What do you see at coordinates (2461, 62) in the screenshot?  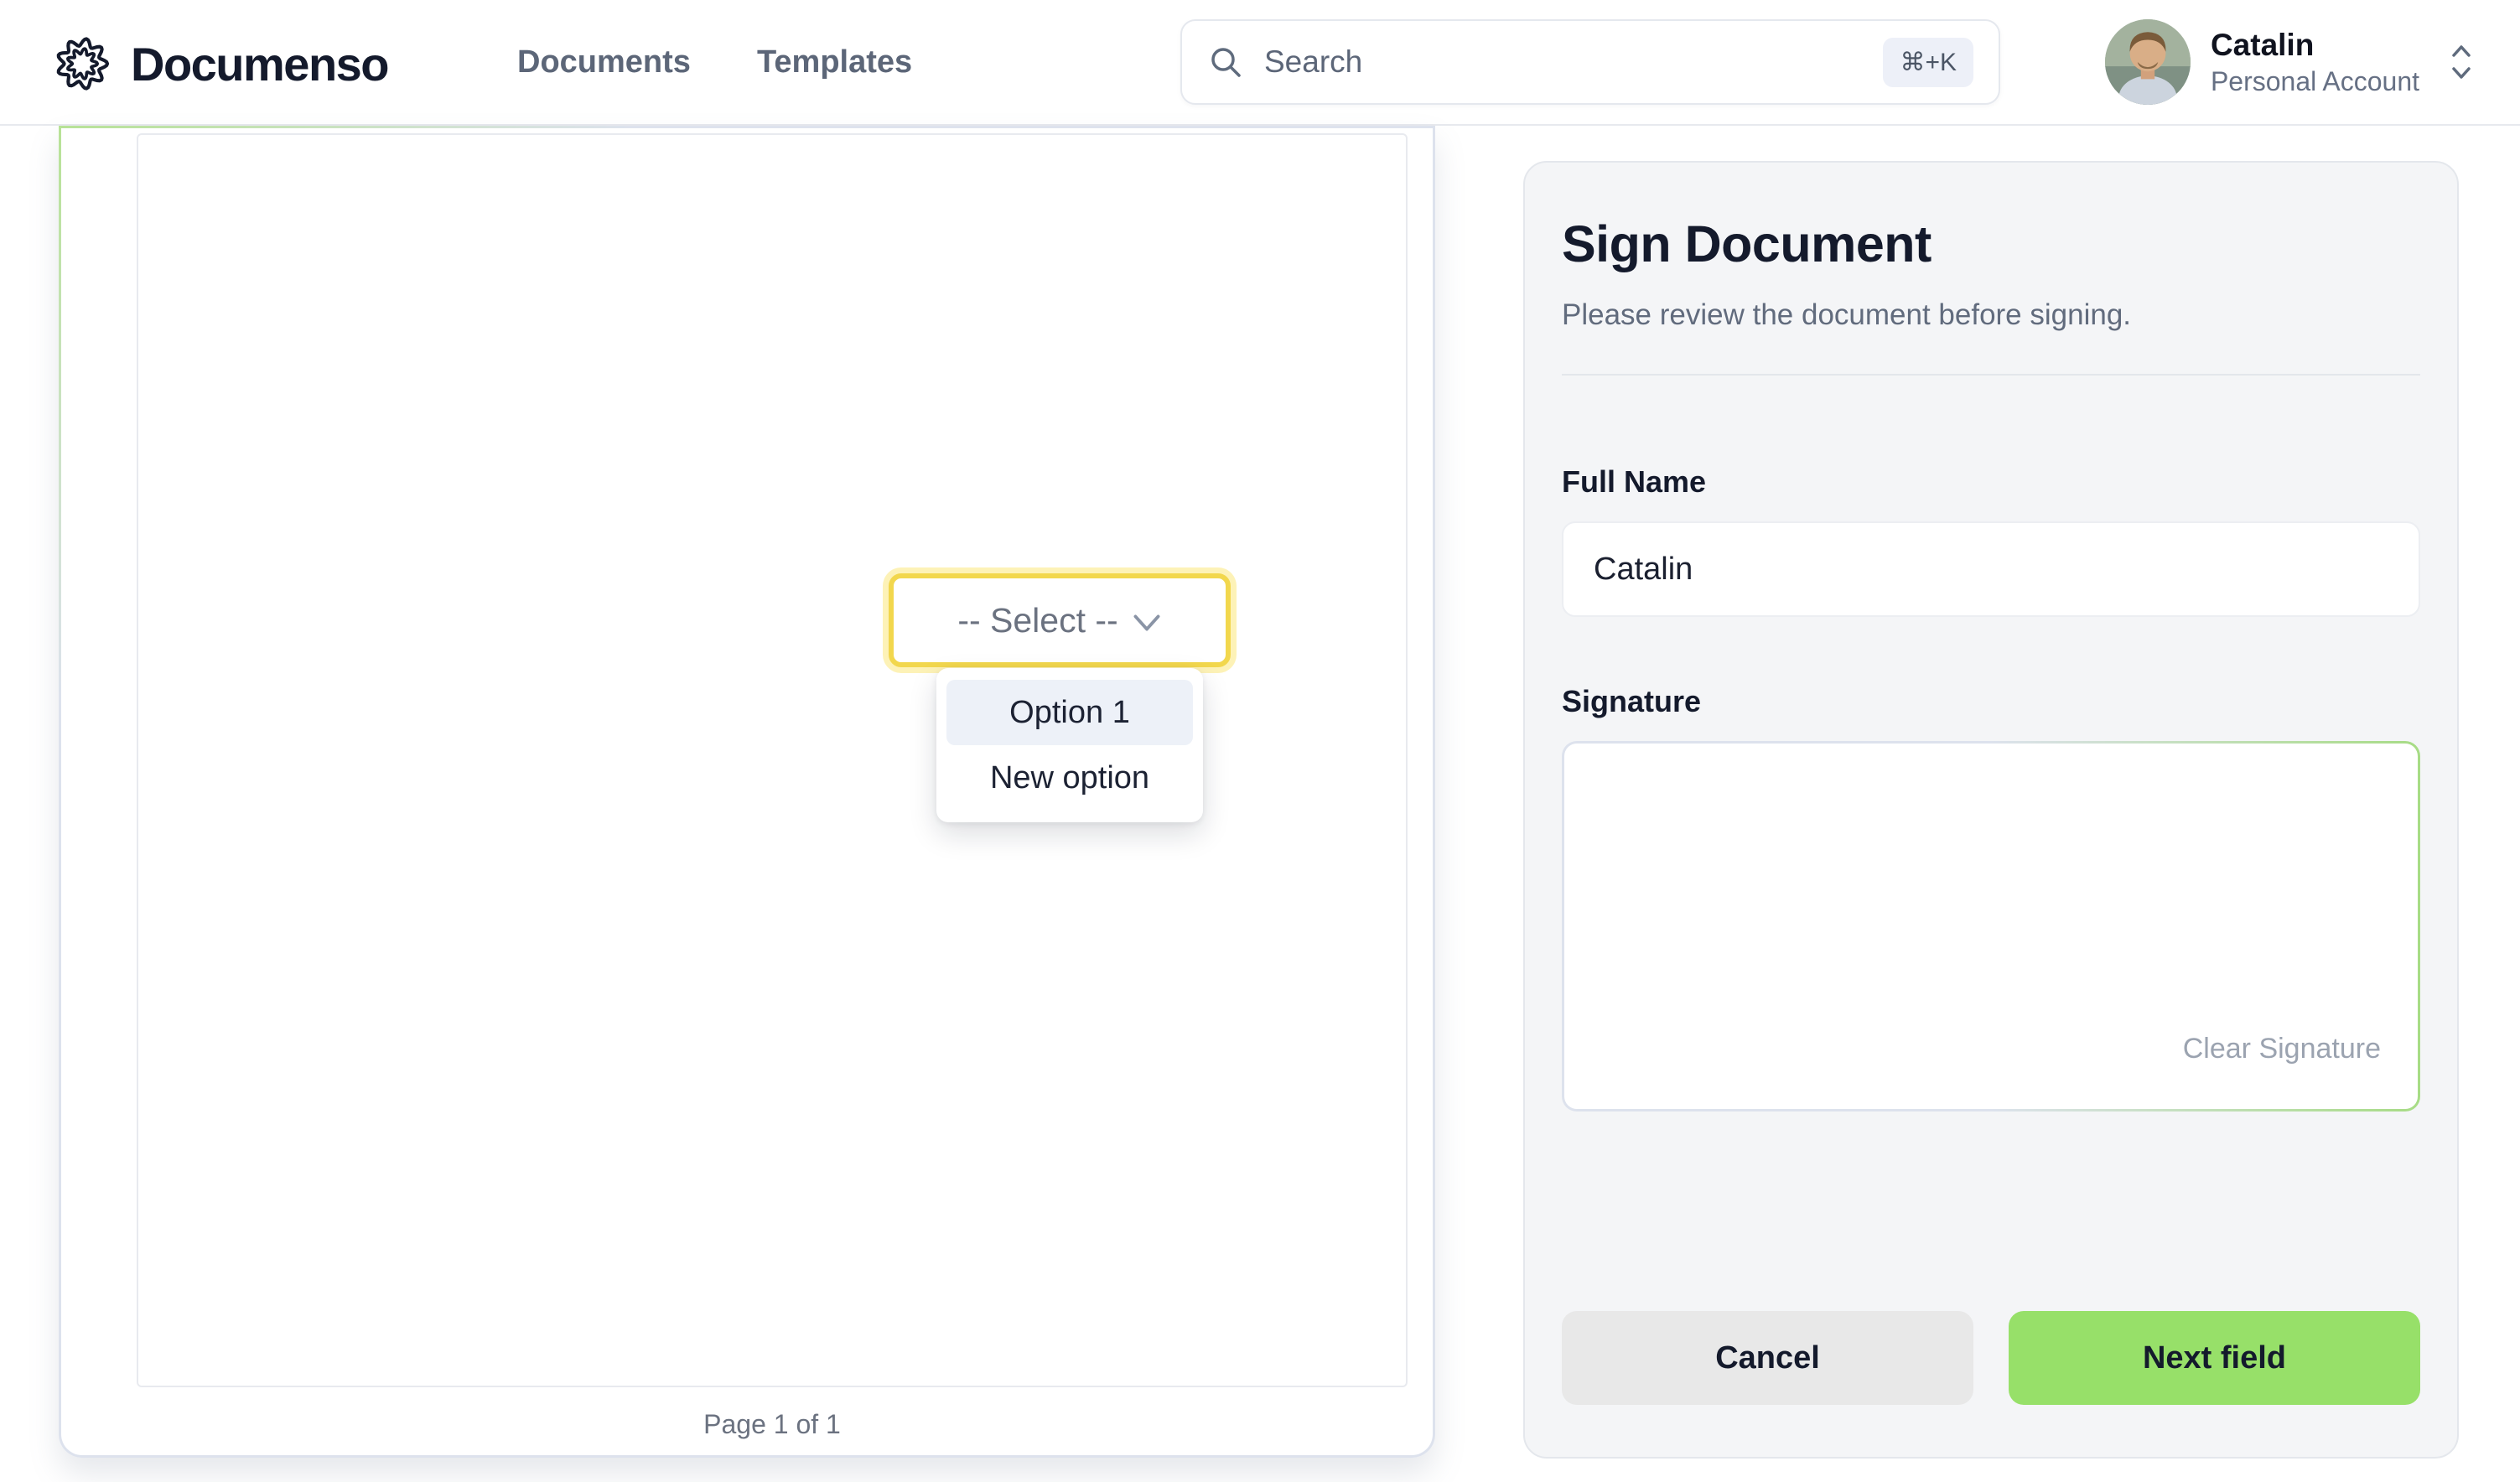 I see `chevron-up-down-icon` at bounding box center [2461, 62].